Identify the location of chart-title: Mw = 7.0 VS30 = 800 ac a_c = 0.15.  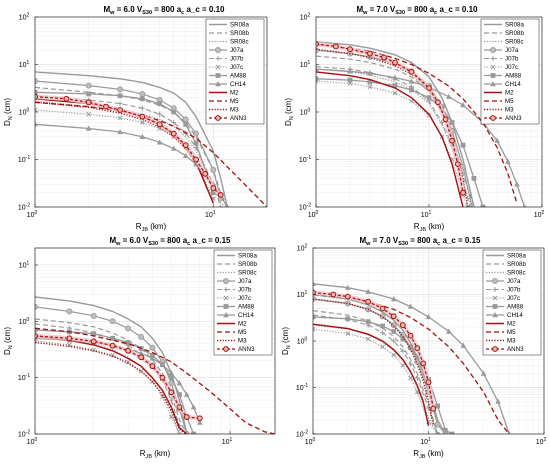
(420, 241).